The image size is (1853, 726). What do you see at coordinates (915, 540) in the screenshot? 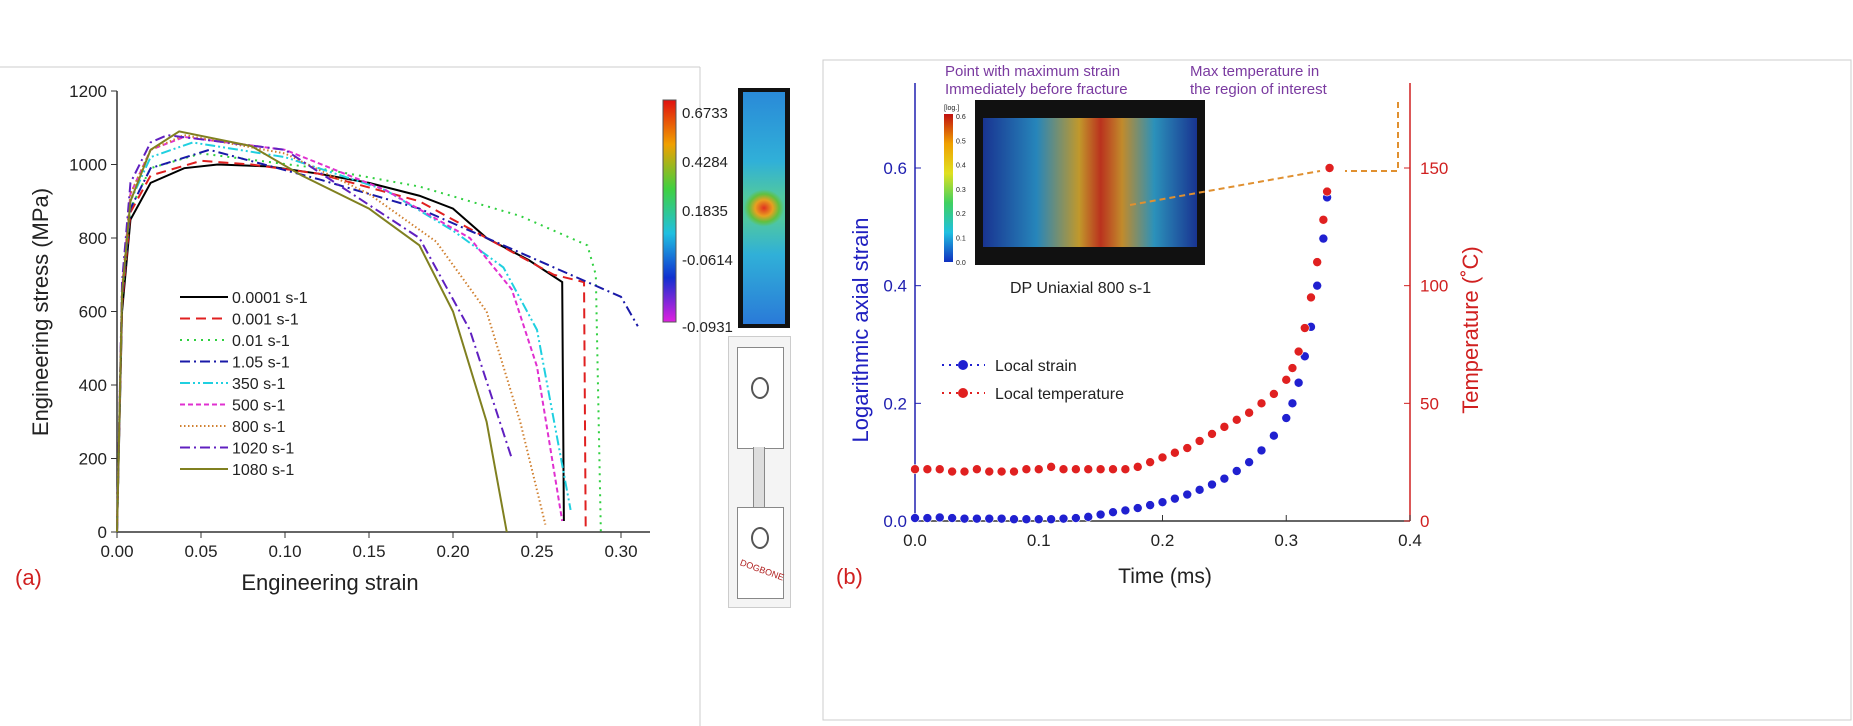
I see `x-tick-label: 0.0` at bounding box center [915, 540].